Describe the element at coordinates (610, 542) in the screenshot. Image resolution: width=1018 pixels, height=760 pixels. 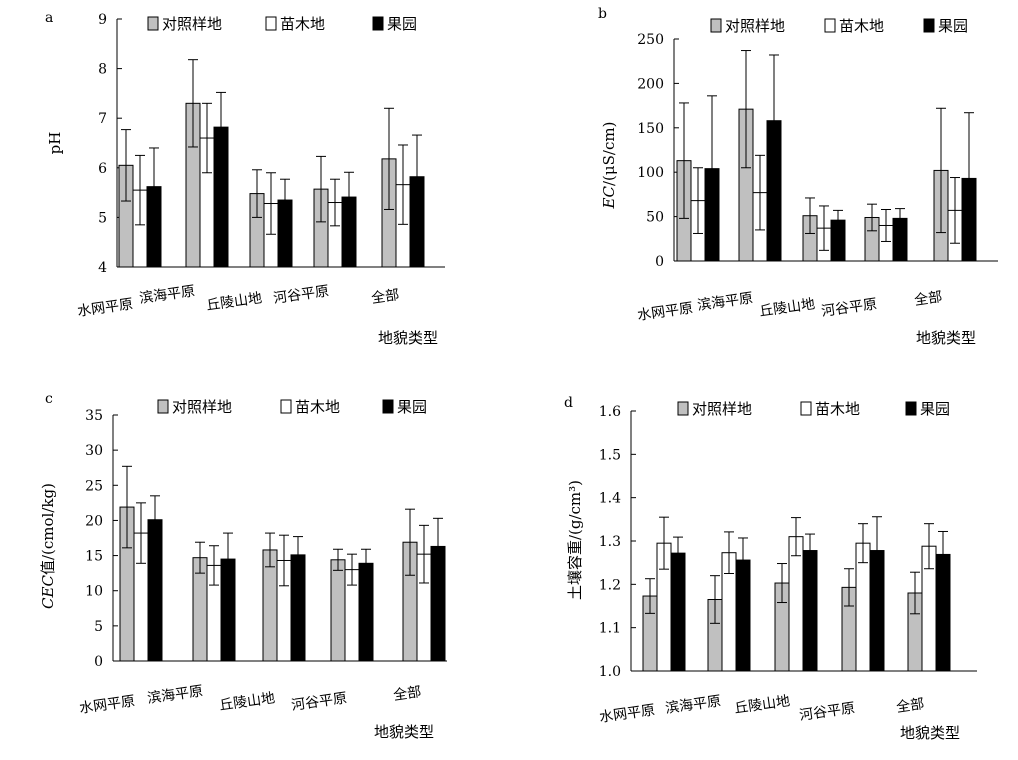
I see `y-tick-label: 1.3` at that location.